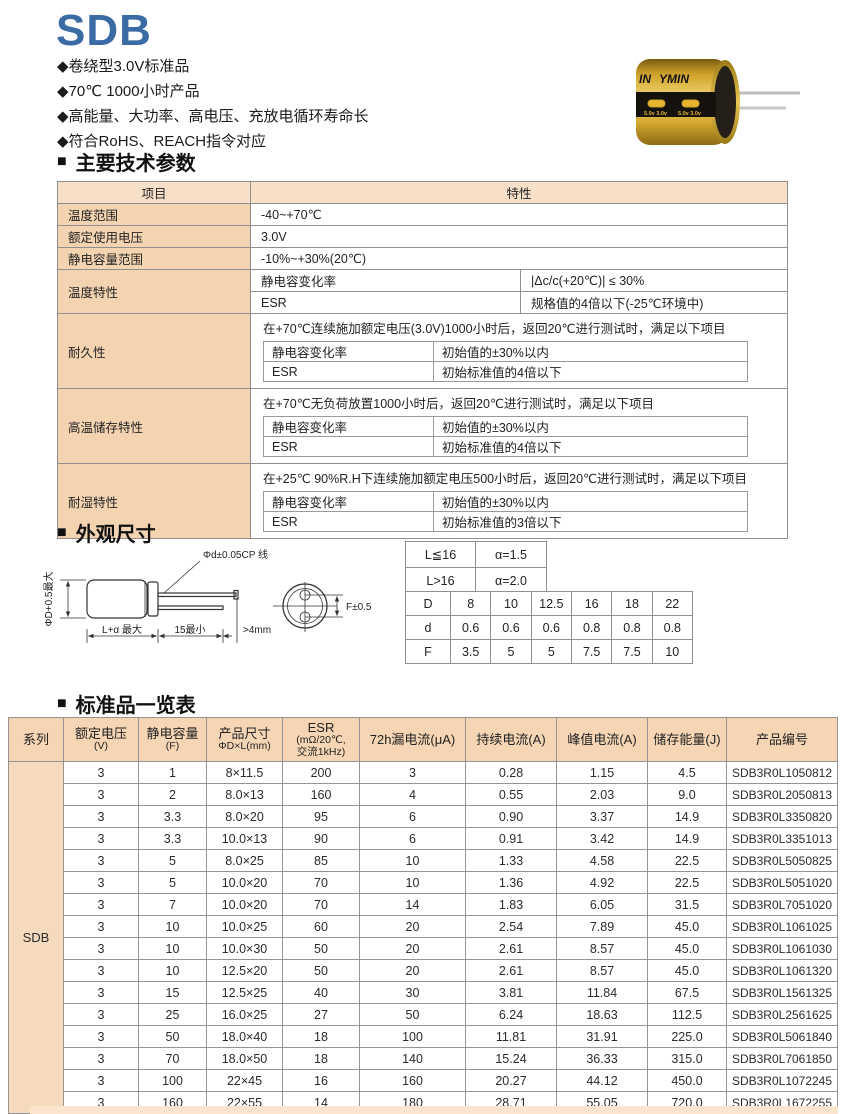  I want to click on inner-result-table: 静电容变化率 初始值的±30%以内 ESR 初始标准值的4倍以下, so click(505, 361).